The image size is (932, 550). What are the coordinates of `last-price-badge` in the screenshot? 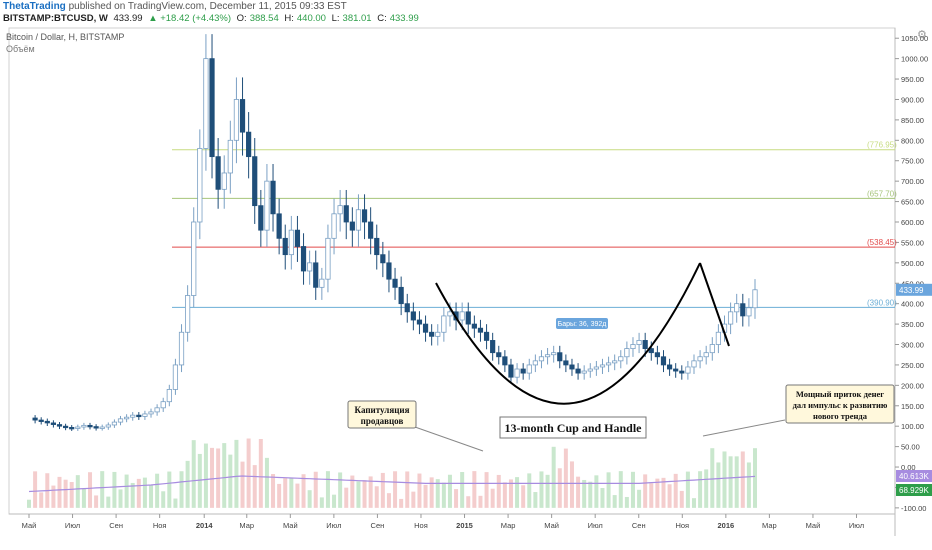 It's located at (914, 289).